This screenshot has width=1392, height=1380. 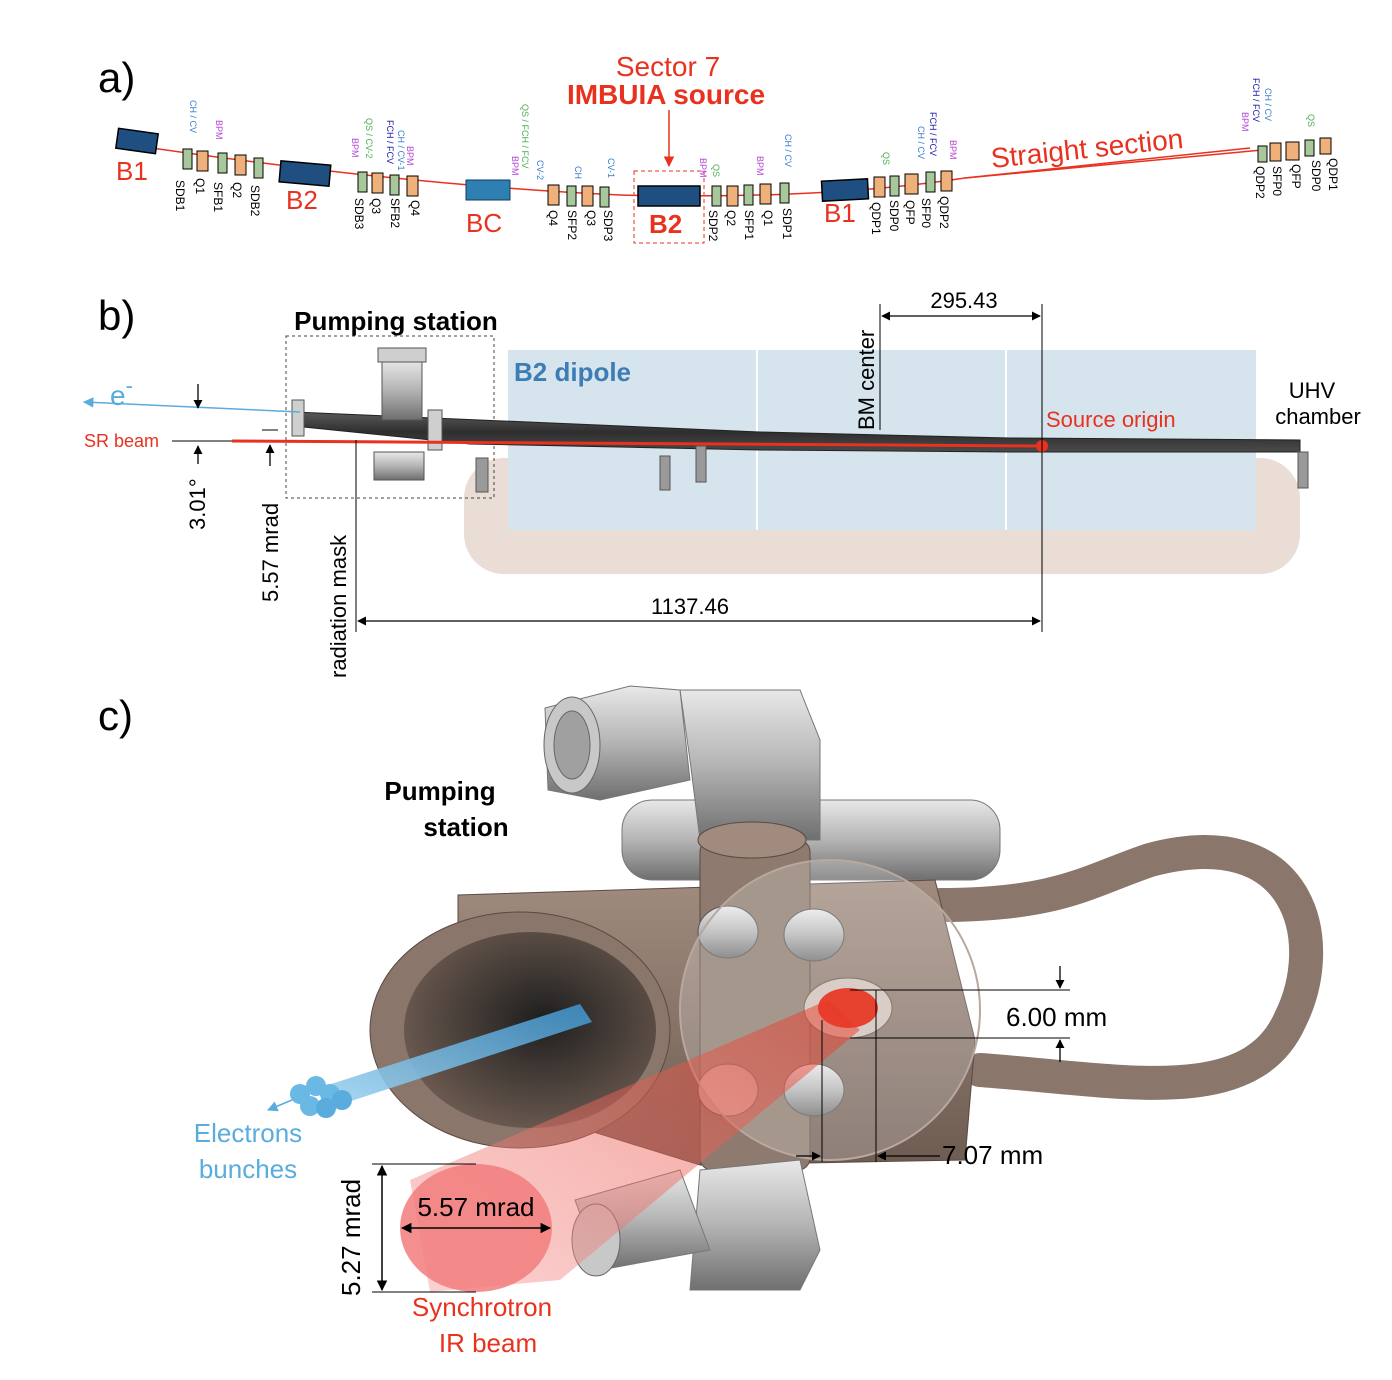 What do you see at coordinates (197, 504) in the screenshot?
I see `angle-3deg-label: 3.01°` at bounding box center [197, 504].